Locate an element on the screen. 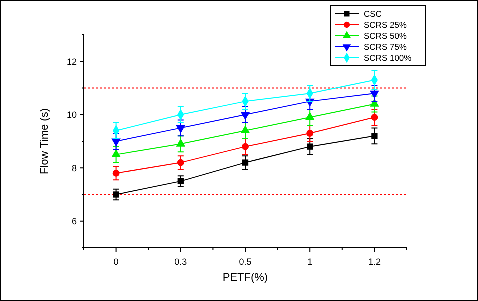  legend-label: SCRS 25% is located at coordinates (386, 25).